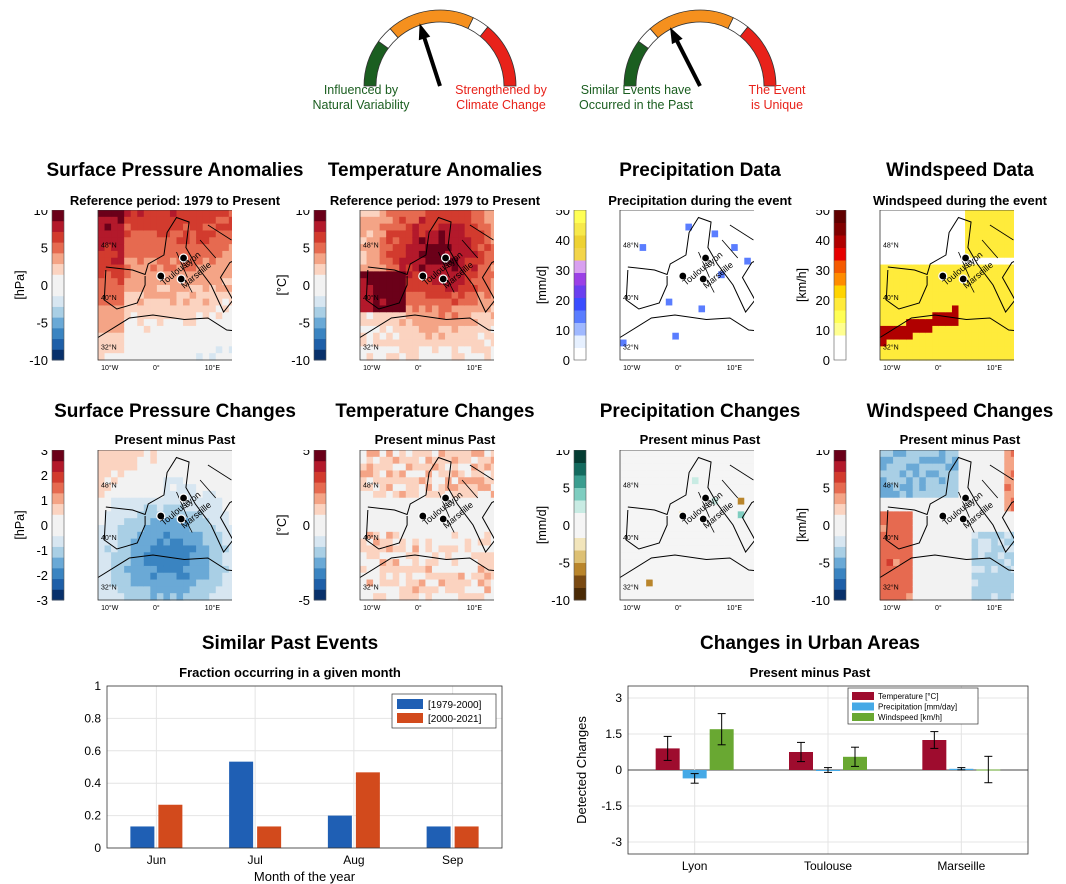 The image size is (1066, 884). Describe the element at coordinates (960, 411) in the screenshot. I see `map-title: Windspeed Changes` at that location.